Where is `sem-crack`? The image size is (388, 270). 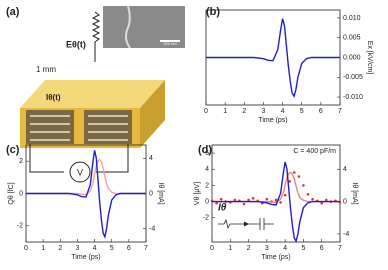
sem-crack is located at coordinates (128, 27).